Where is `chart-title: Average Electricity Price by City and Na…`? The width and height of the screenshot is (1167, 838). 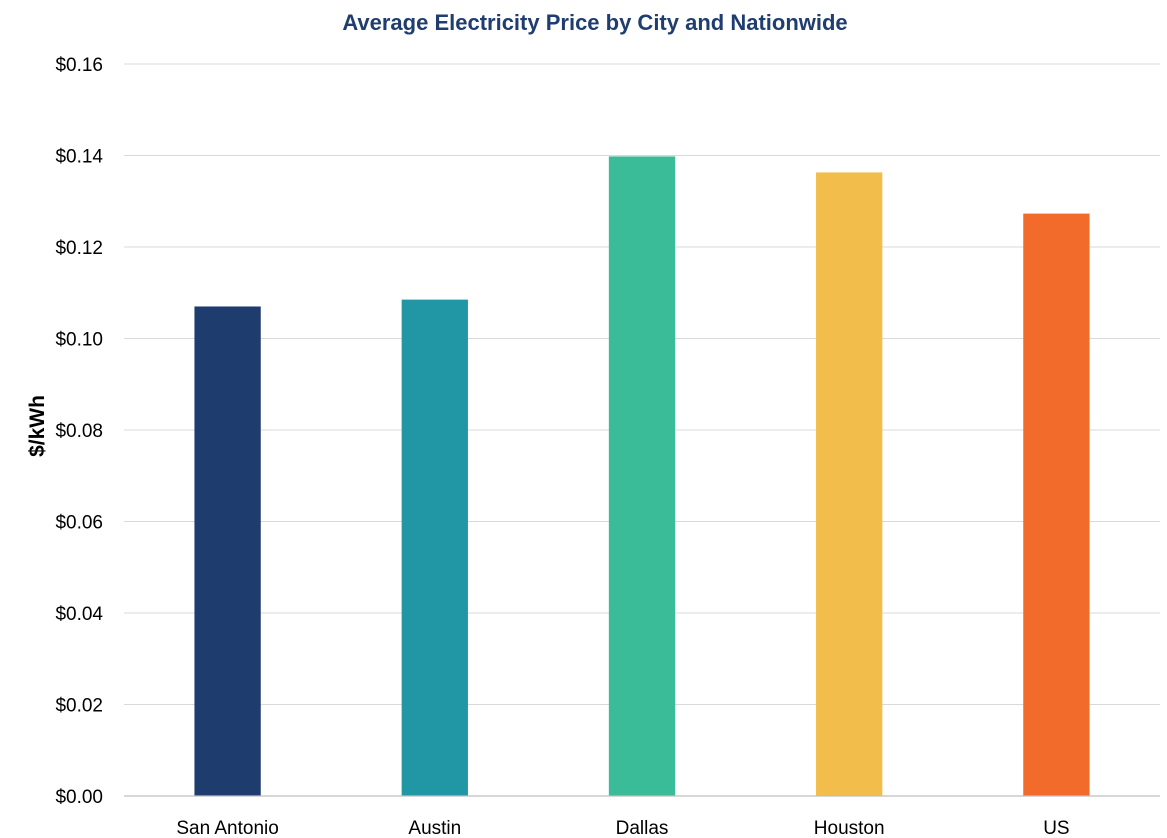
chart-title: Average Electricity Price by City and Na… is located at coordinates (594, 22).